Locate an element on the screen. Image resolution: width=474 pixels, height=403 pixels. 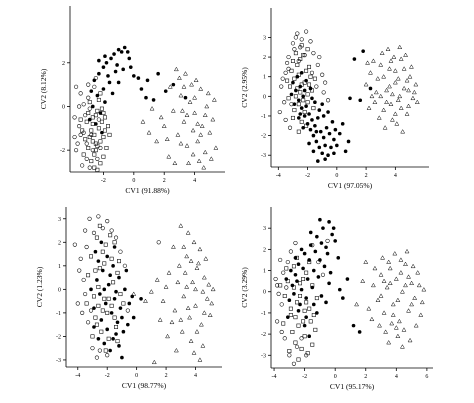
y-tick-label: 2 is located at coordinates (59, 243).